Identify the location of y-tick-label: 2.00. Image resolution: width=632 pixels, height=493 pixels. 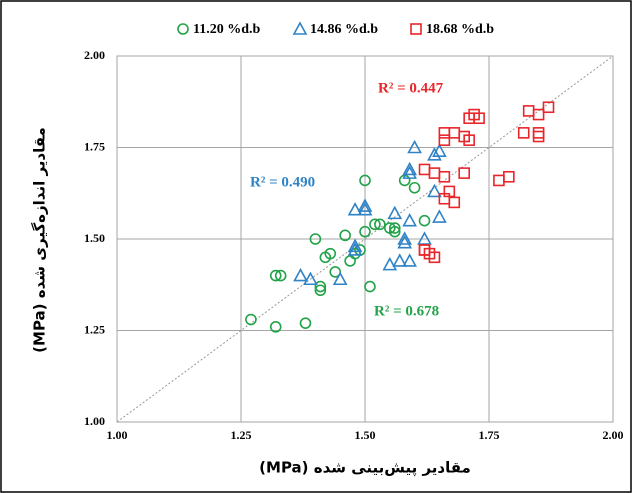
(94, 55).